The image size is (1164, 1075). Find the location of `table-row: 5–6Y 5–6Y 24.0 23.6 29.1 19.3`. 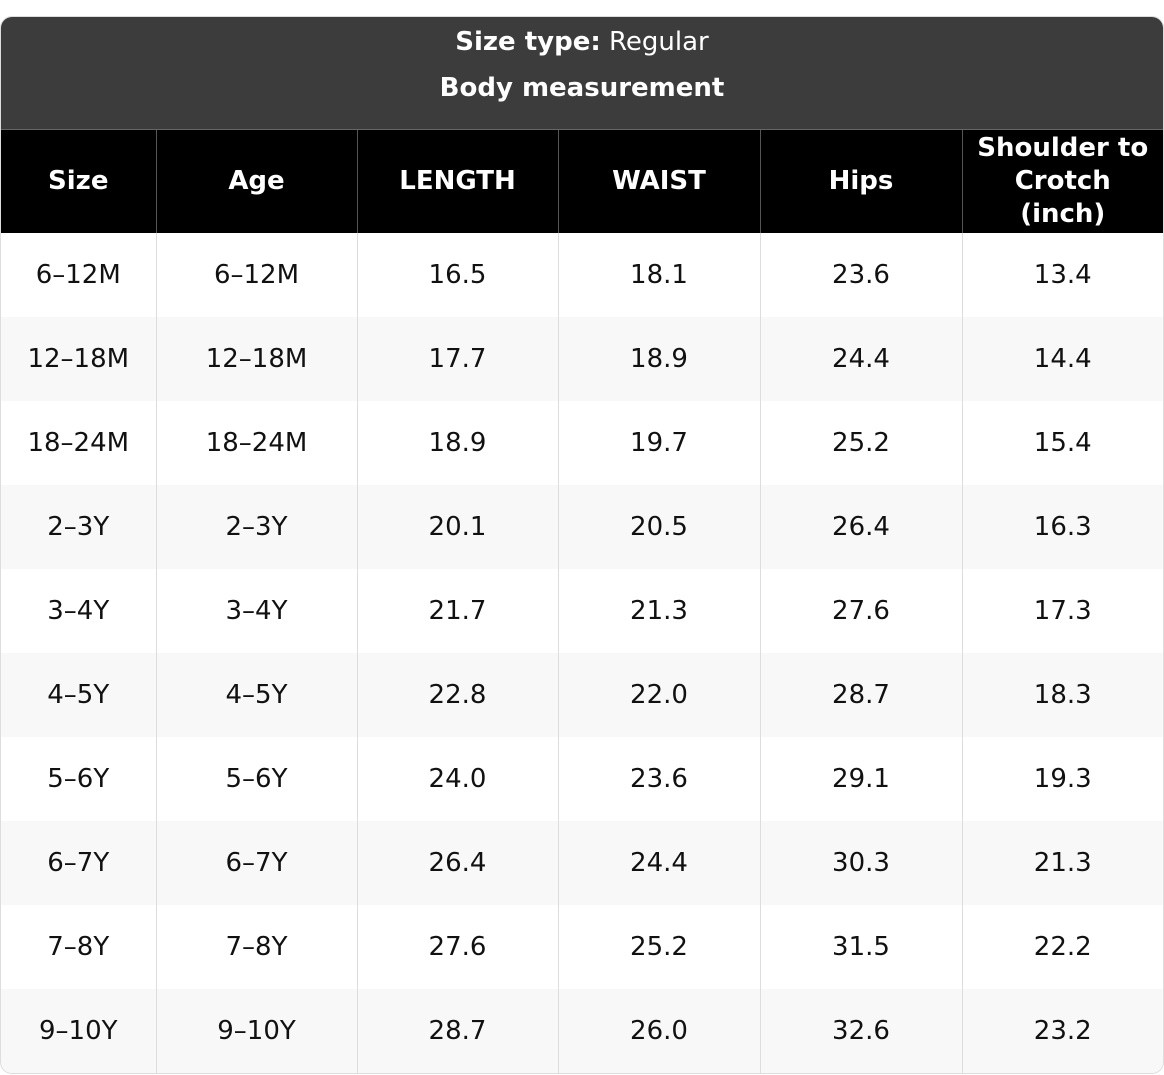

table-row: 5–6Y 5–6Y 24.0 23.6 29.1 19.3 is located at coordinates (582, 779).